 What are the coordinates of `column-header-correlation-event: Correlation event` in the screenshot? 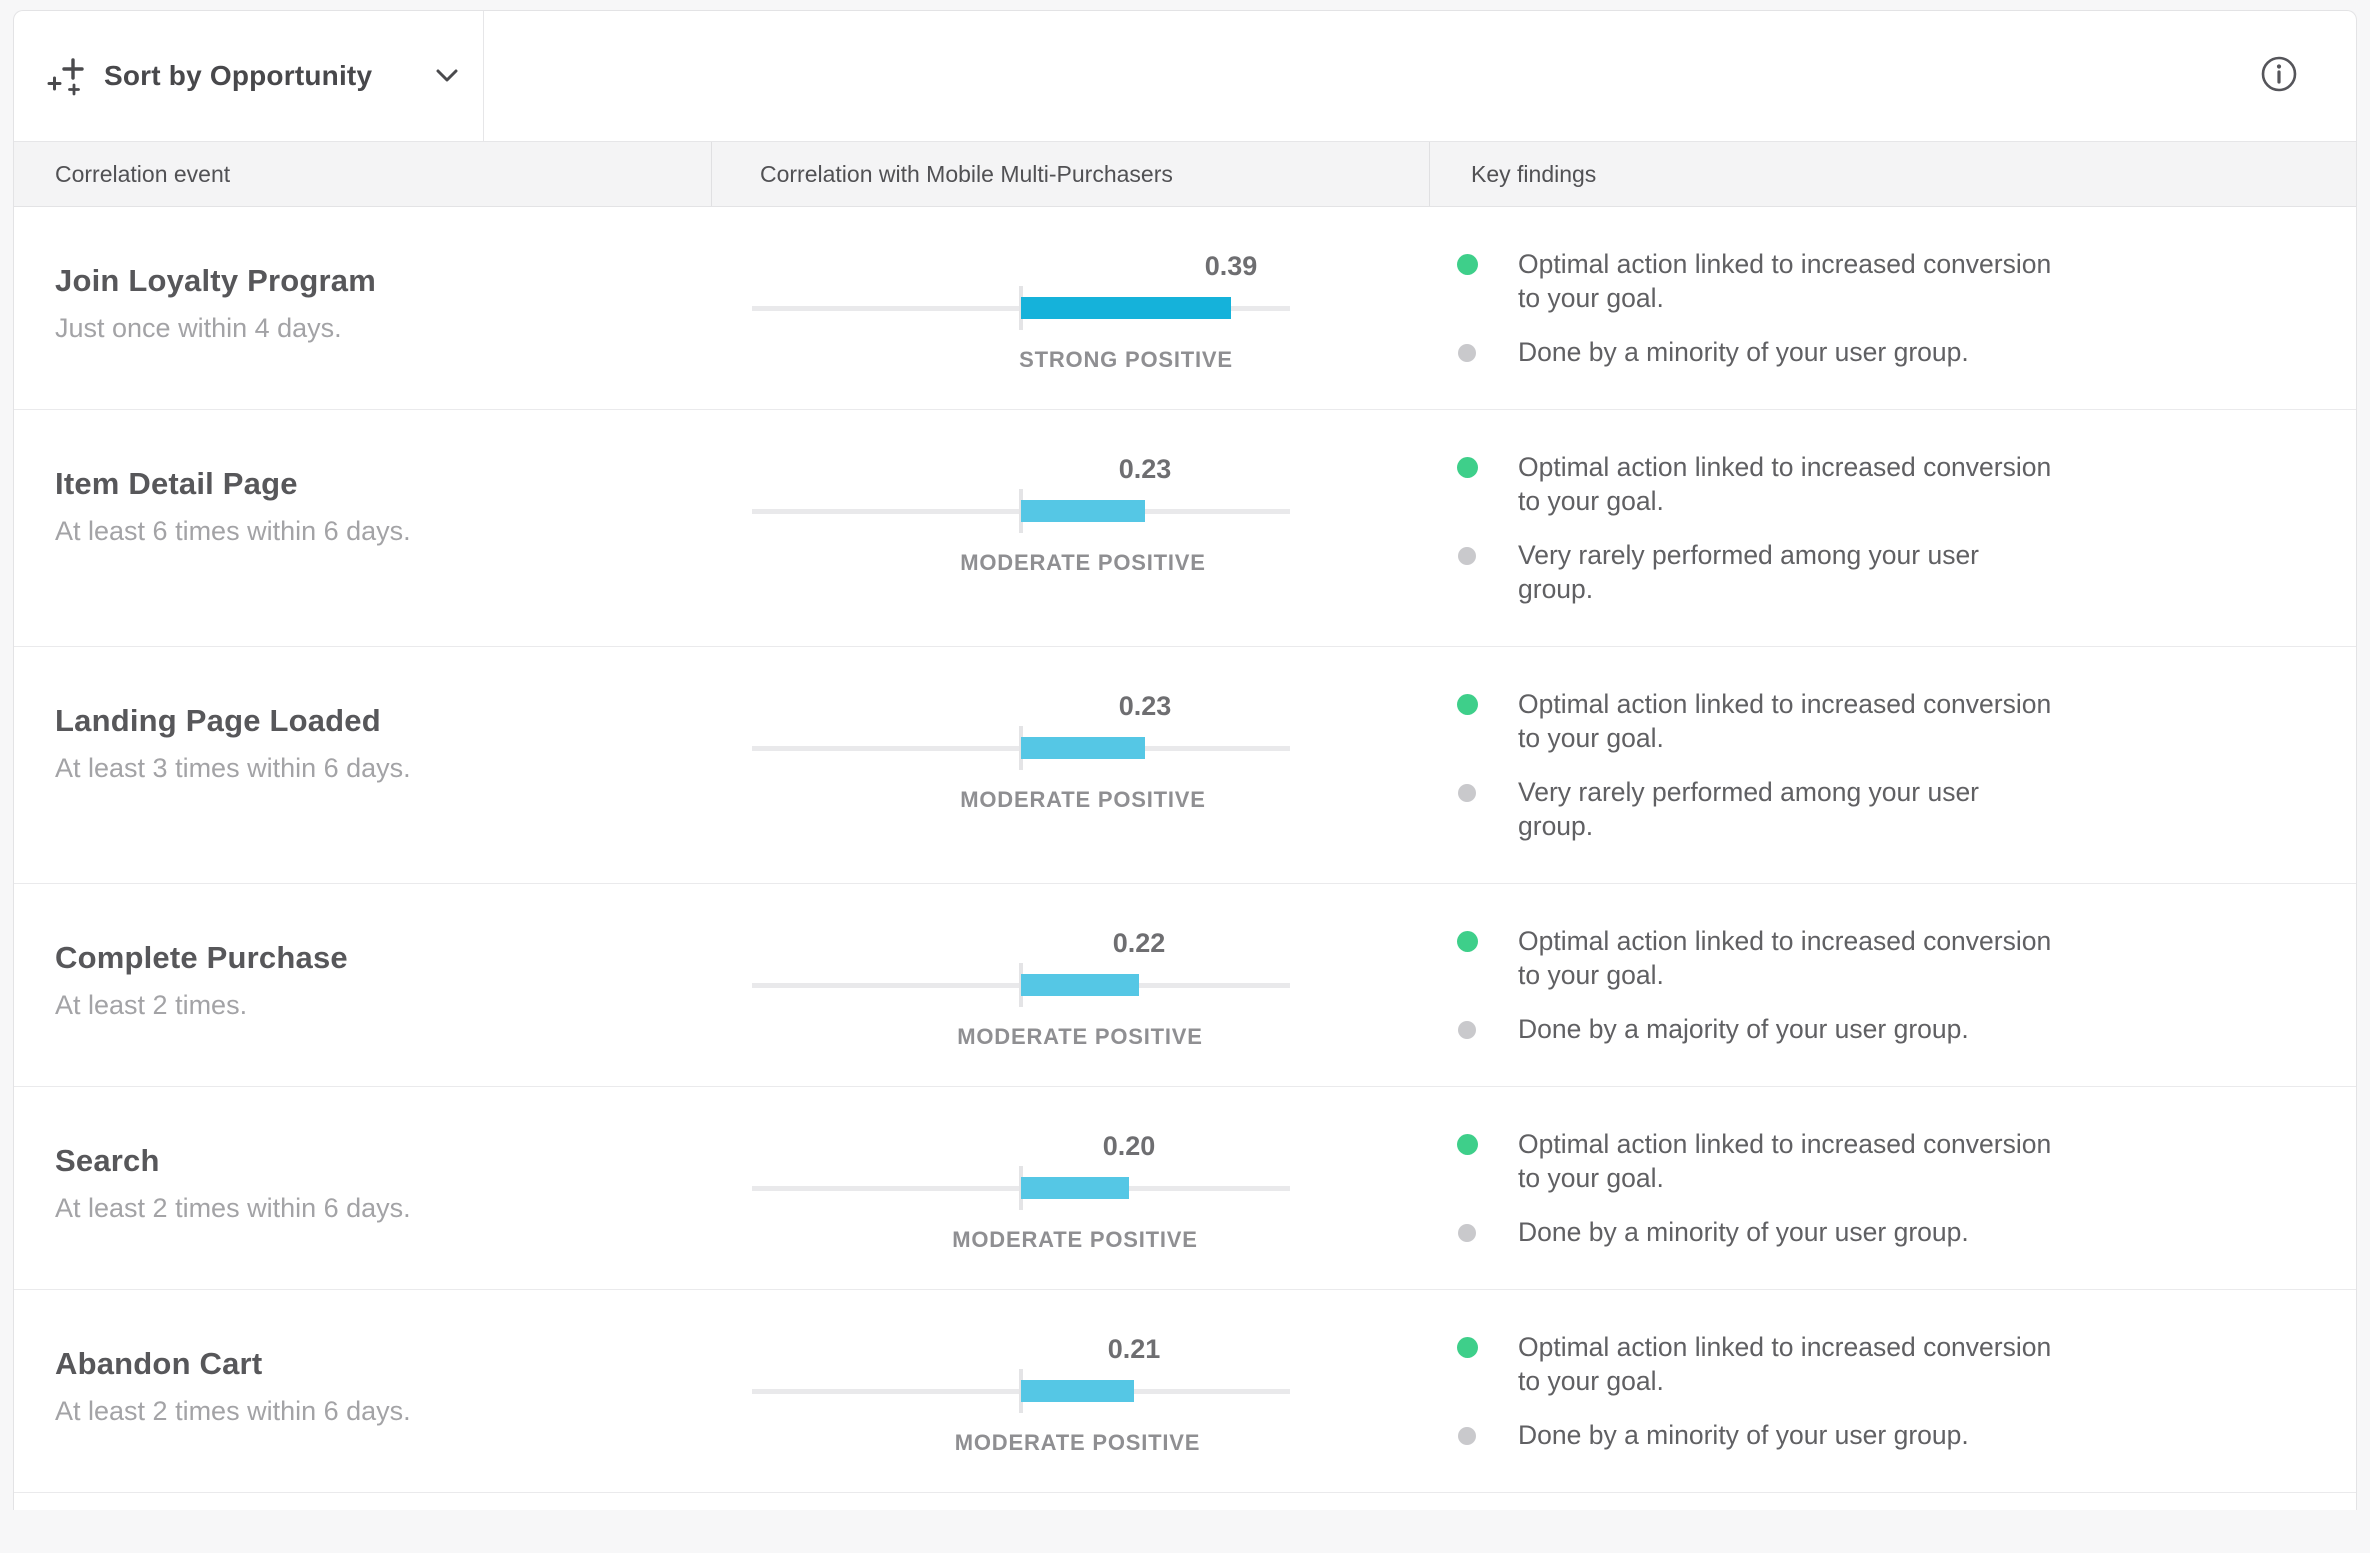 It's located at (363, 174).